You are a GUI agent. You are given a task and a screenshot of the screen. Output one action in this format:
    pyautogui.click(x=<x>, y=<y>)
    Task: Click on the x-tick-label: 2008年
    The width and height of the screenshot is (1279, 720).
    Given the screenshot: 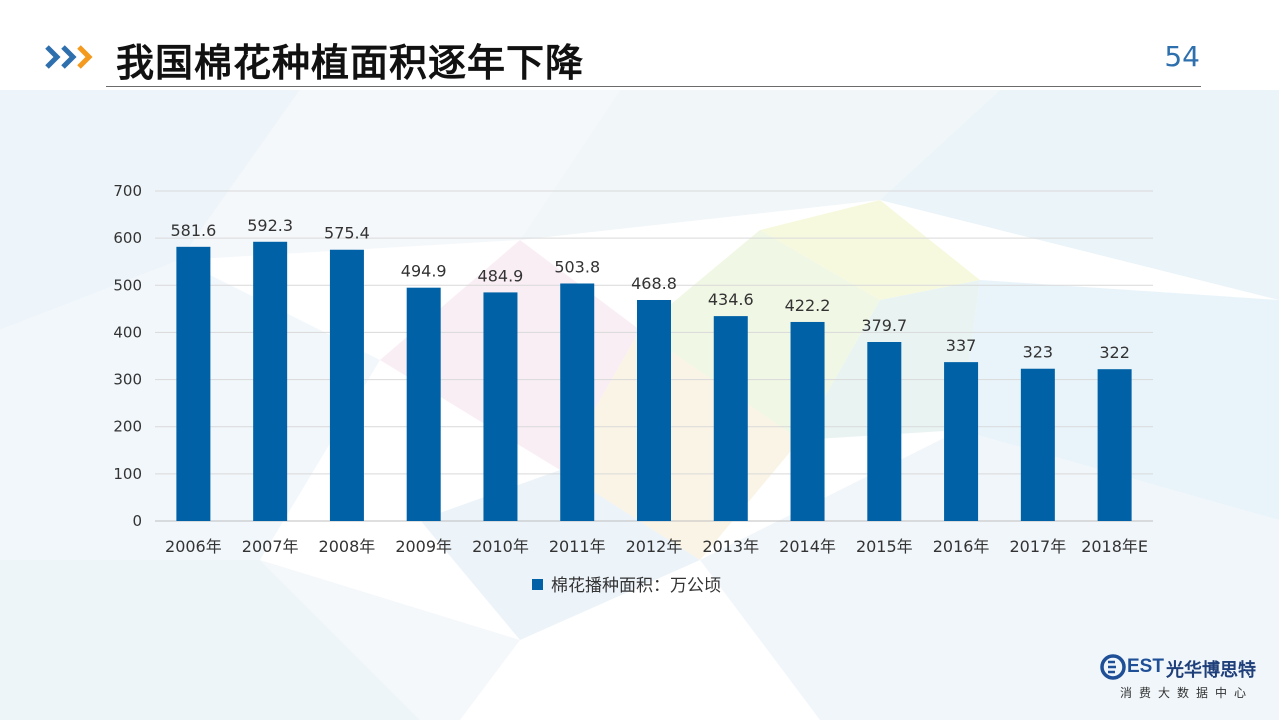 What is the action you would take?
    pyautogui.click(x=347, y=546)
    